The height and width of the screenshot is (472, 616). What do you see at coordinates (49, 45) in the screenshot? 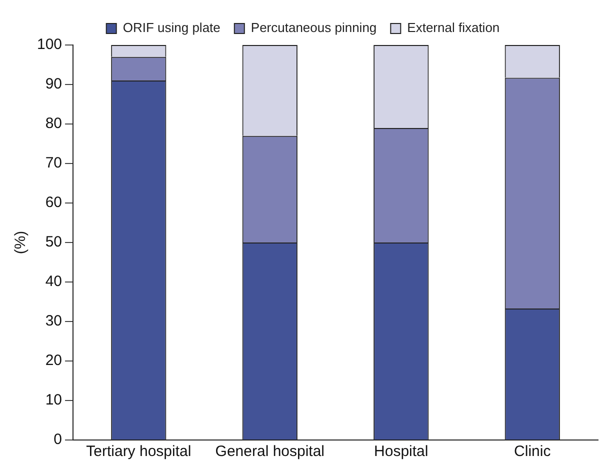
I see `y-tick-label: 100` at bounding box center [49, 45].